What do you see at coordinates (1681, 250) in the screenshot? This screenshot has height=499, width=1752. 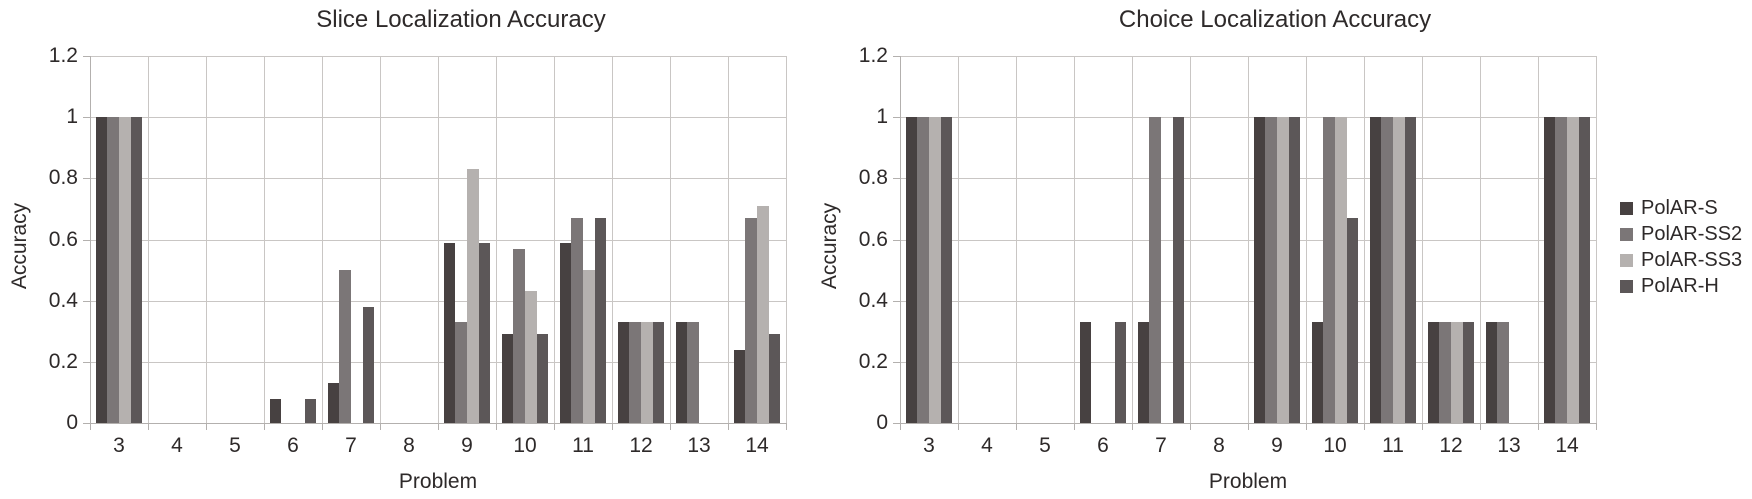 I see `legend: PolAR-S PolAR-SS2 PolAR-SS3 PolAR-H` at bounding box center [1681, 250].